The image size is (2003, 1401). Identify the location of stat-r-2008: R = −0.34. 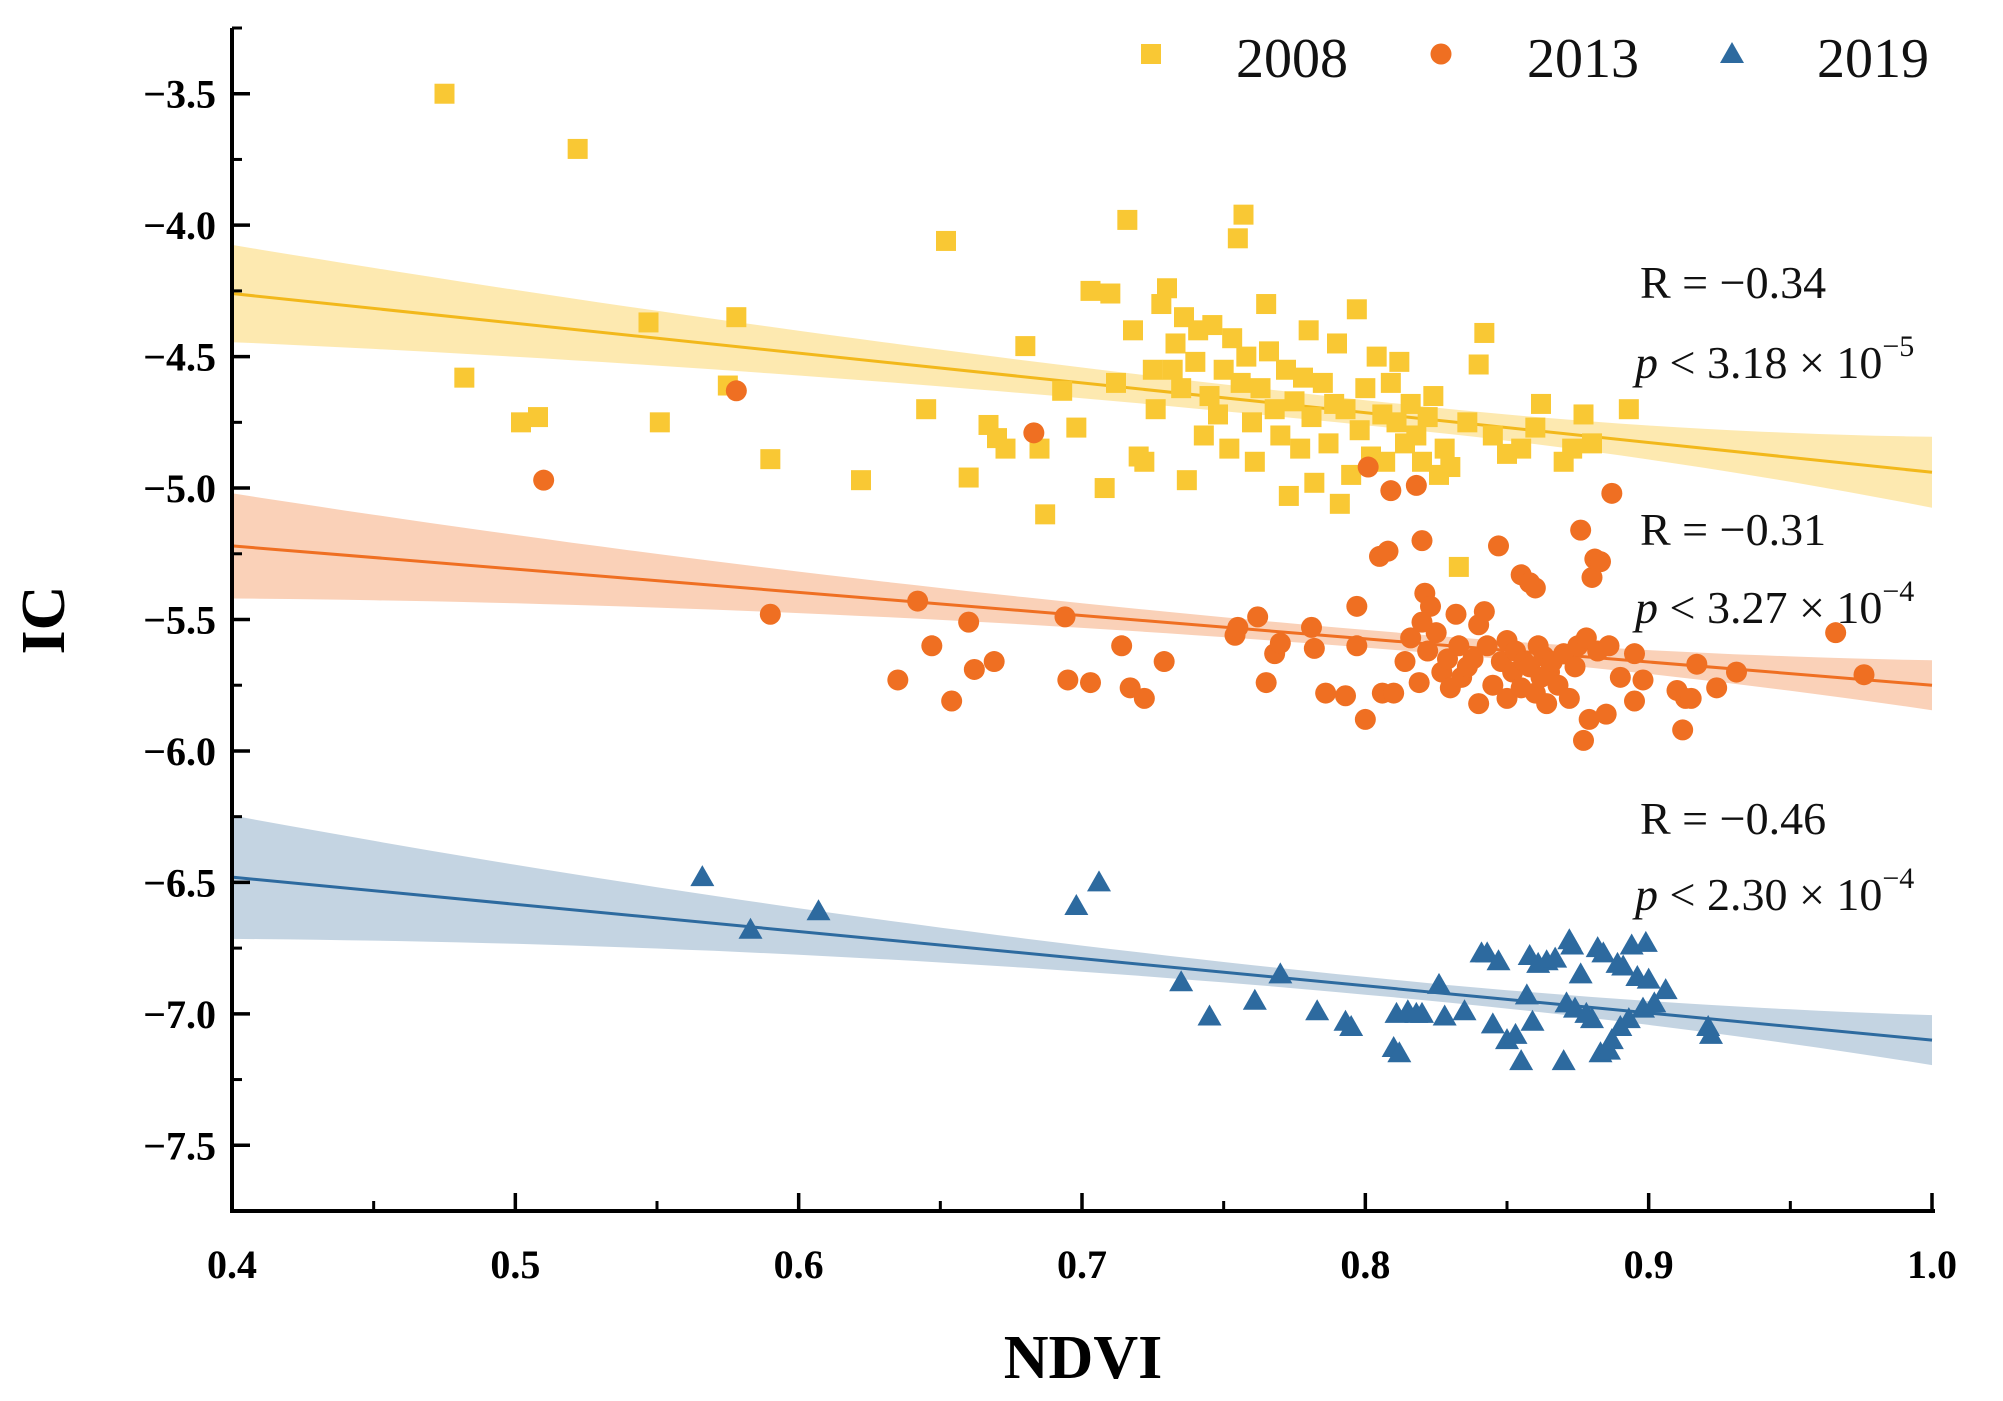
(1733, 282).